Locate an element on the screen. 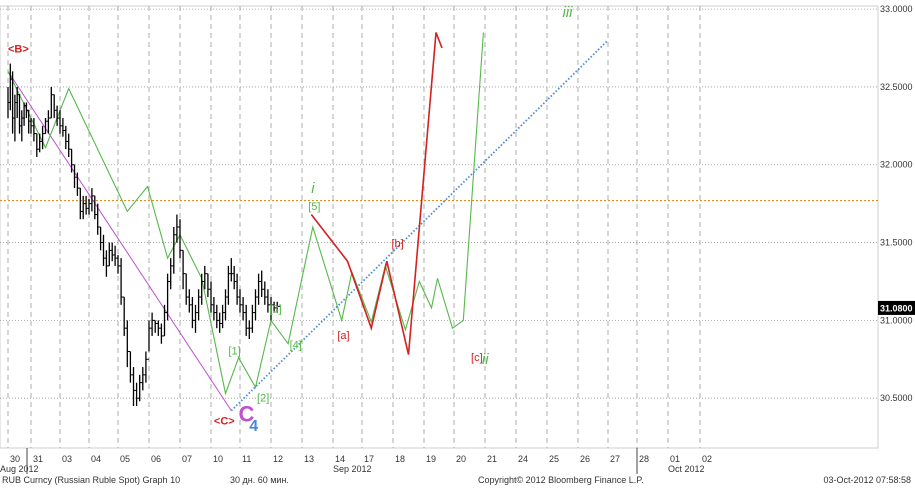 The width and height of the screenshot is (915, 492). x-tick-label: 30 is located at coordinates (15, 459).